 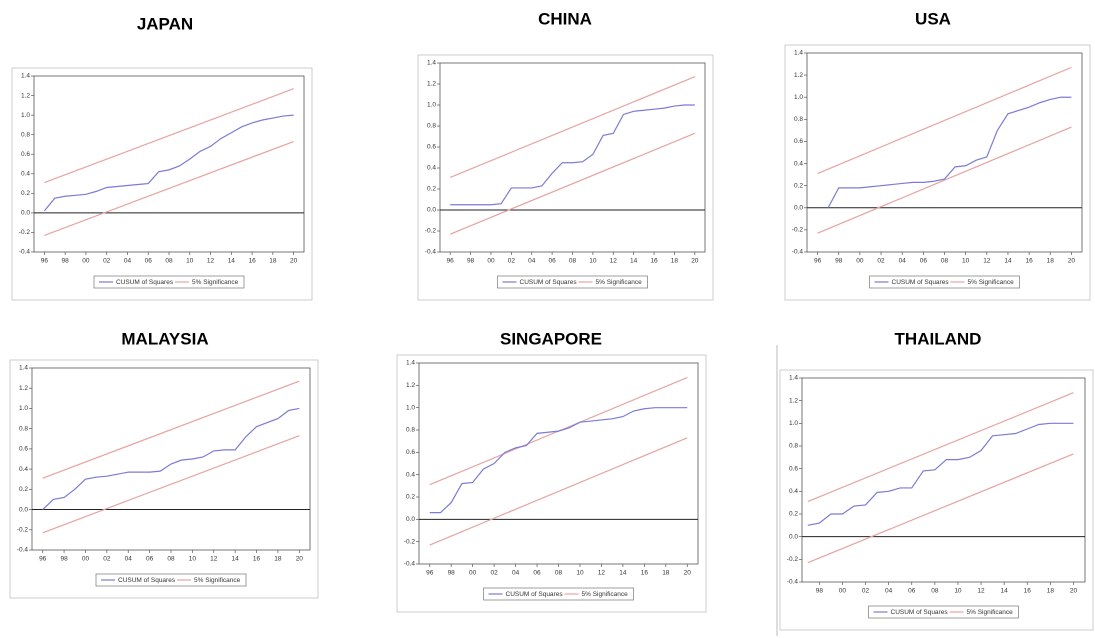 What do you see at coordinates (551, 338) in the screenshot?
I see `chart-title: SINGAPORE` at bounding box center [551, 338].